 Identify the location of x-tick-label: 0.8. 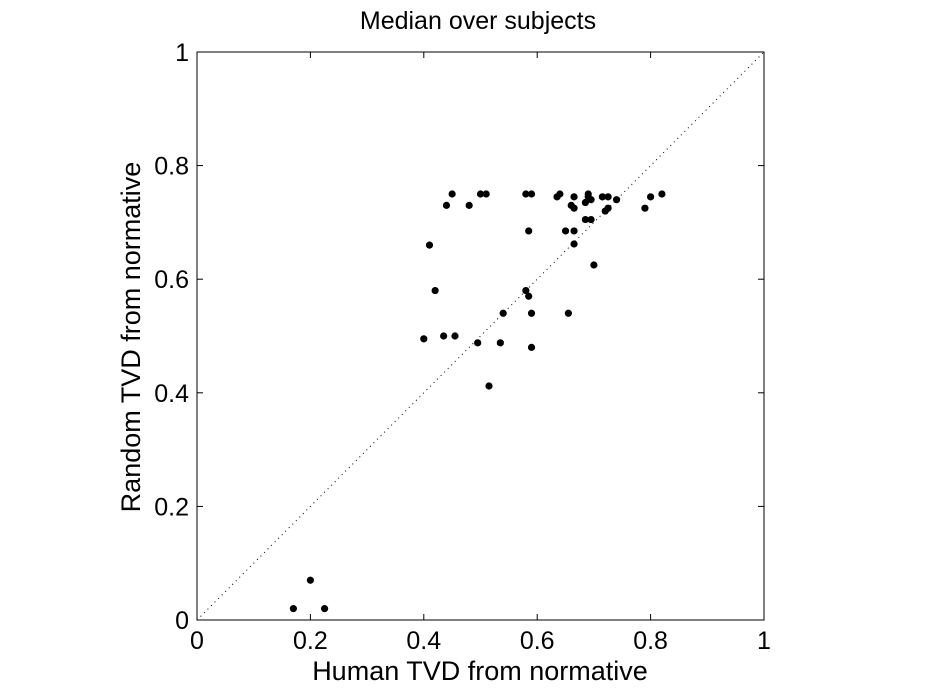
(650, 641).